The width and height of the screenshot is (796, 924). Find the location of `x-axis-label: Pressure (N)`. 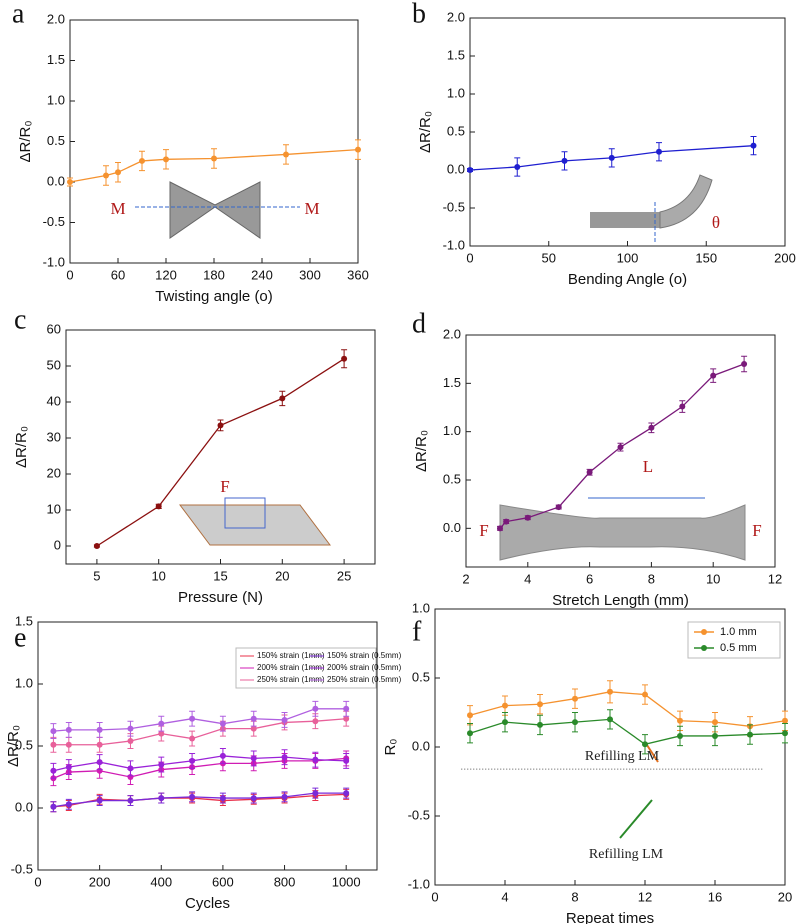

x-axis-label: Pressure (N) is located at coordinates (220, 597).